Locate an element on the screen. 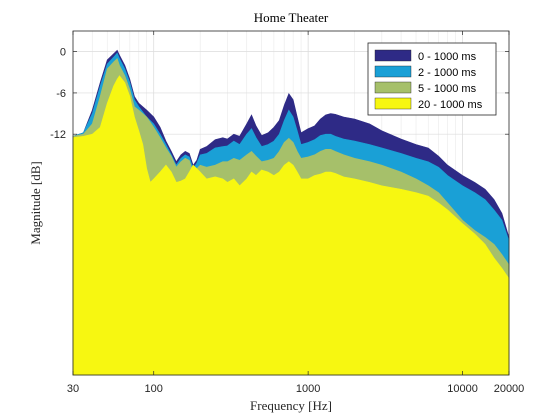 The height and width of the screenshot is (420, 560). legend-label: 2 - 1000 ms is located at coordinates (447, 73).